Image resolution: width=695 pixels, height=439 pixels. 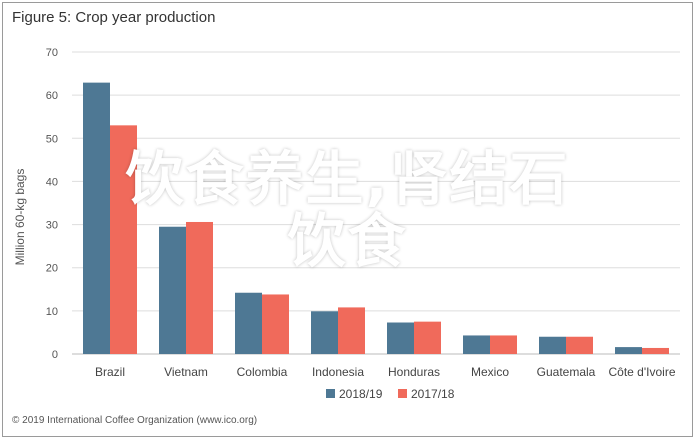 What do you see at coordinates (52, 269) in the screenshot?
I see `y-tick-label: 20` at bounding box center [52, 269].